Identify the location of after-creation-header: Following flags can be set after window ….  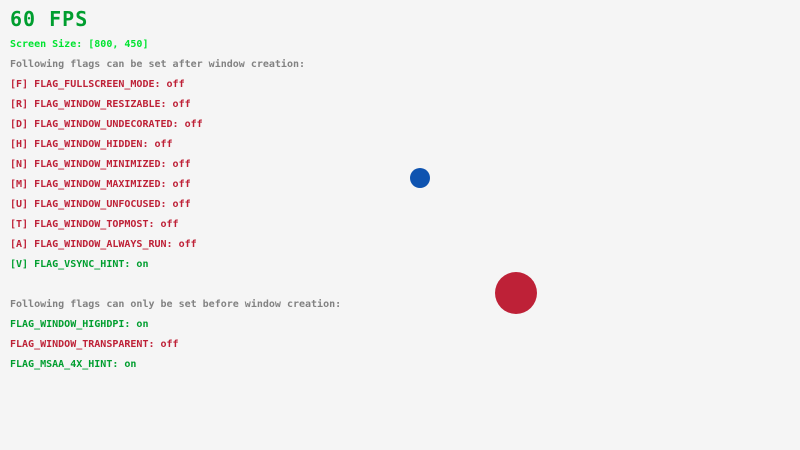
(158, 64).